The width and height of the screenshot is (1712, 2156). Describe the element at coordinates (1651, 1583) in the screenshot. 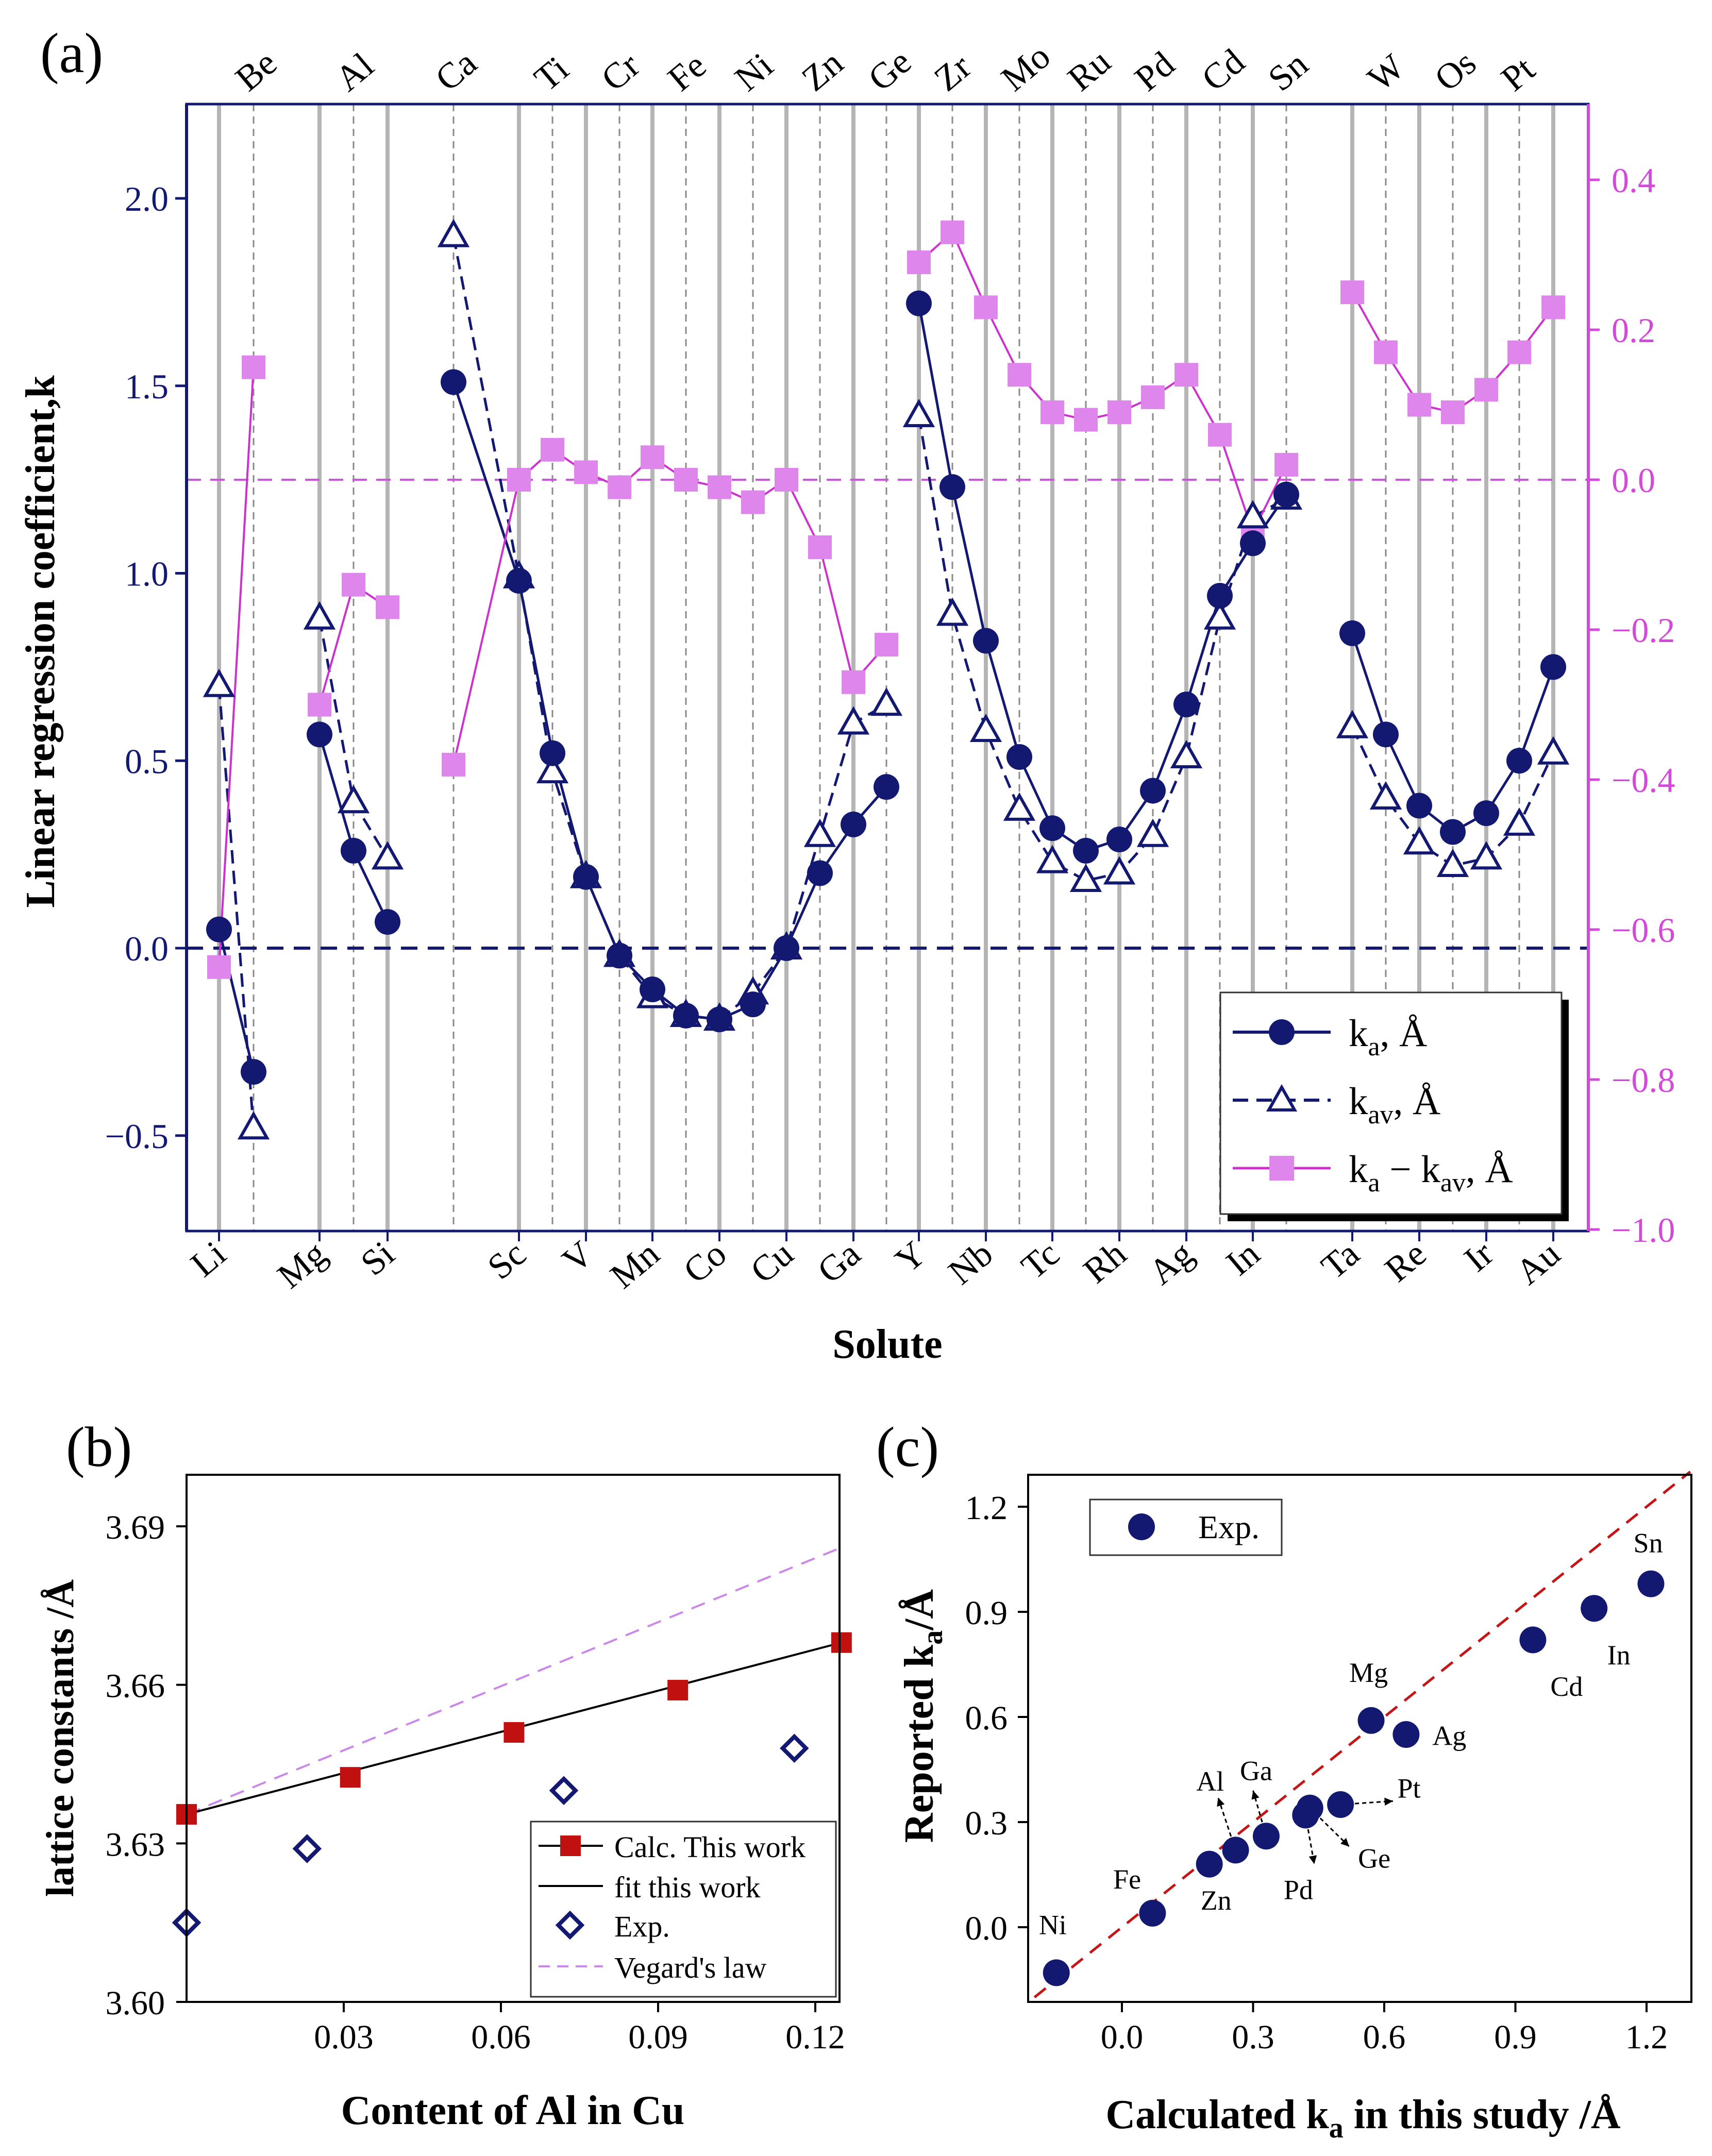

I see `c-point-sn` at that location.